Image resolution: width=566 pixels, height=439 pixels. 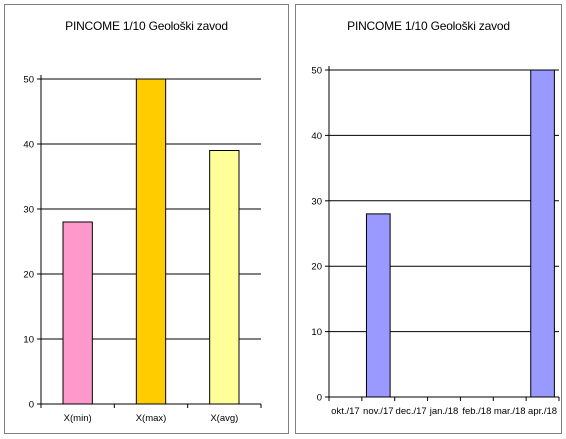 I want to click on left-category-label: X(min), so click(x=78, y=418).